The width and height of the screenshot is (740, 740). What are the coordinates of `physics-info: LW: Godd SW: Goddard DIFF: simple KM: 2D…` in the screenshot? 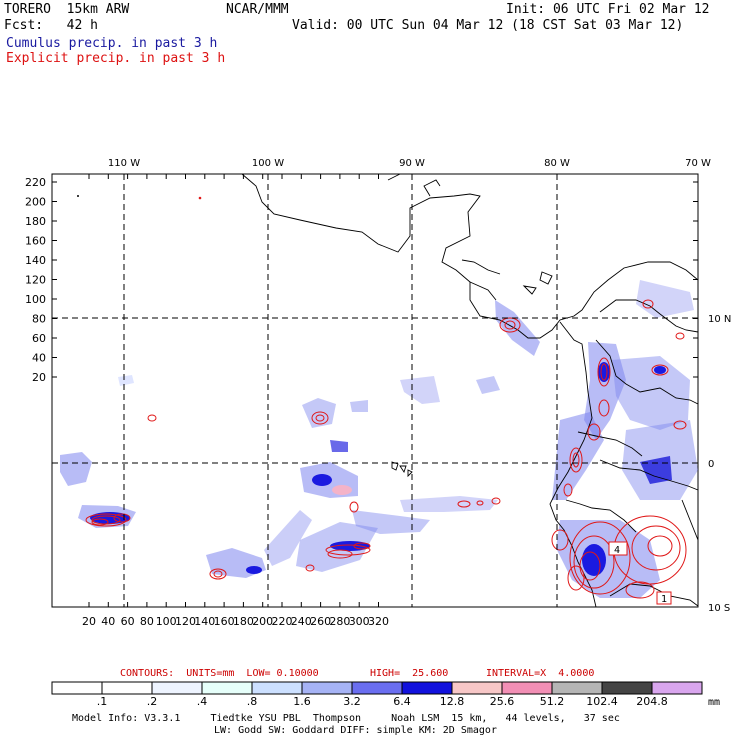 It's located at (355, 730).